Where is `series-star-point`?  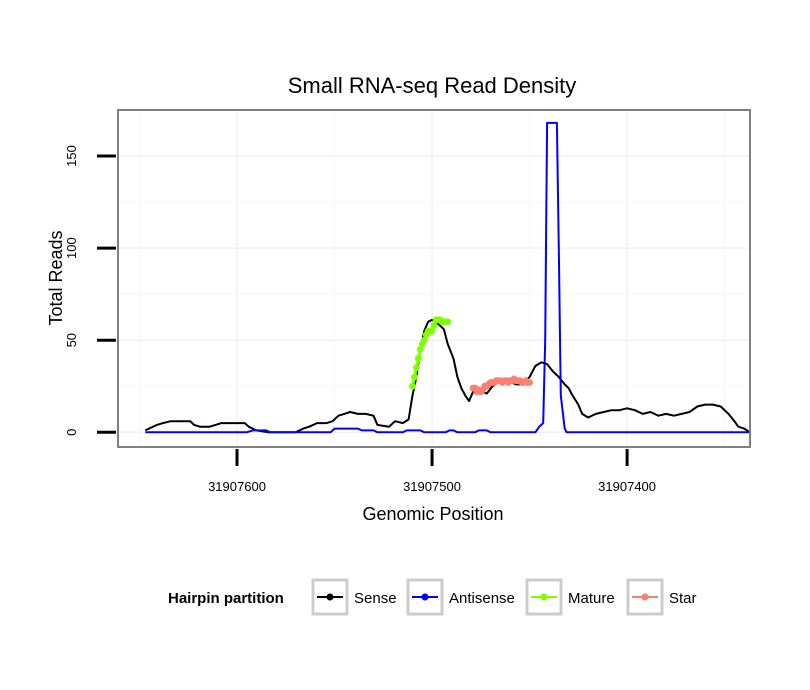
series-star-point is located at coordinates (529, 382).